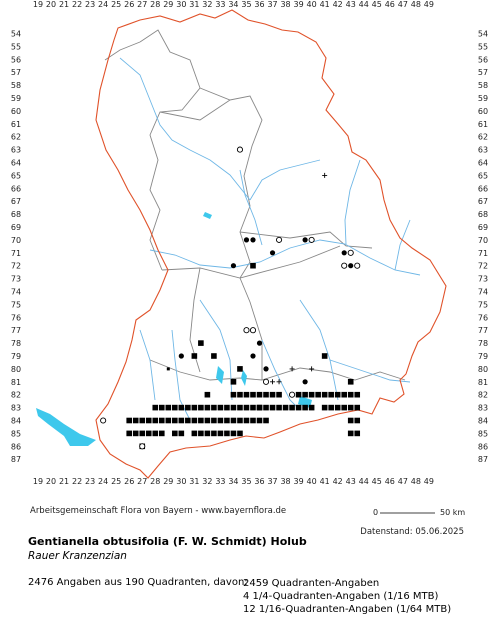 The image size is (500, 620). I want to click on x-tick-label: 20, so click(51, 481).